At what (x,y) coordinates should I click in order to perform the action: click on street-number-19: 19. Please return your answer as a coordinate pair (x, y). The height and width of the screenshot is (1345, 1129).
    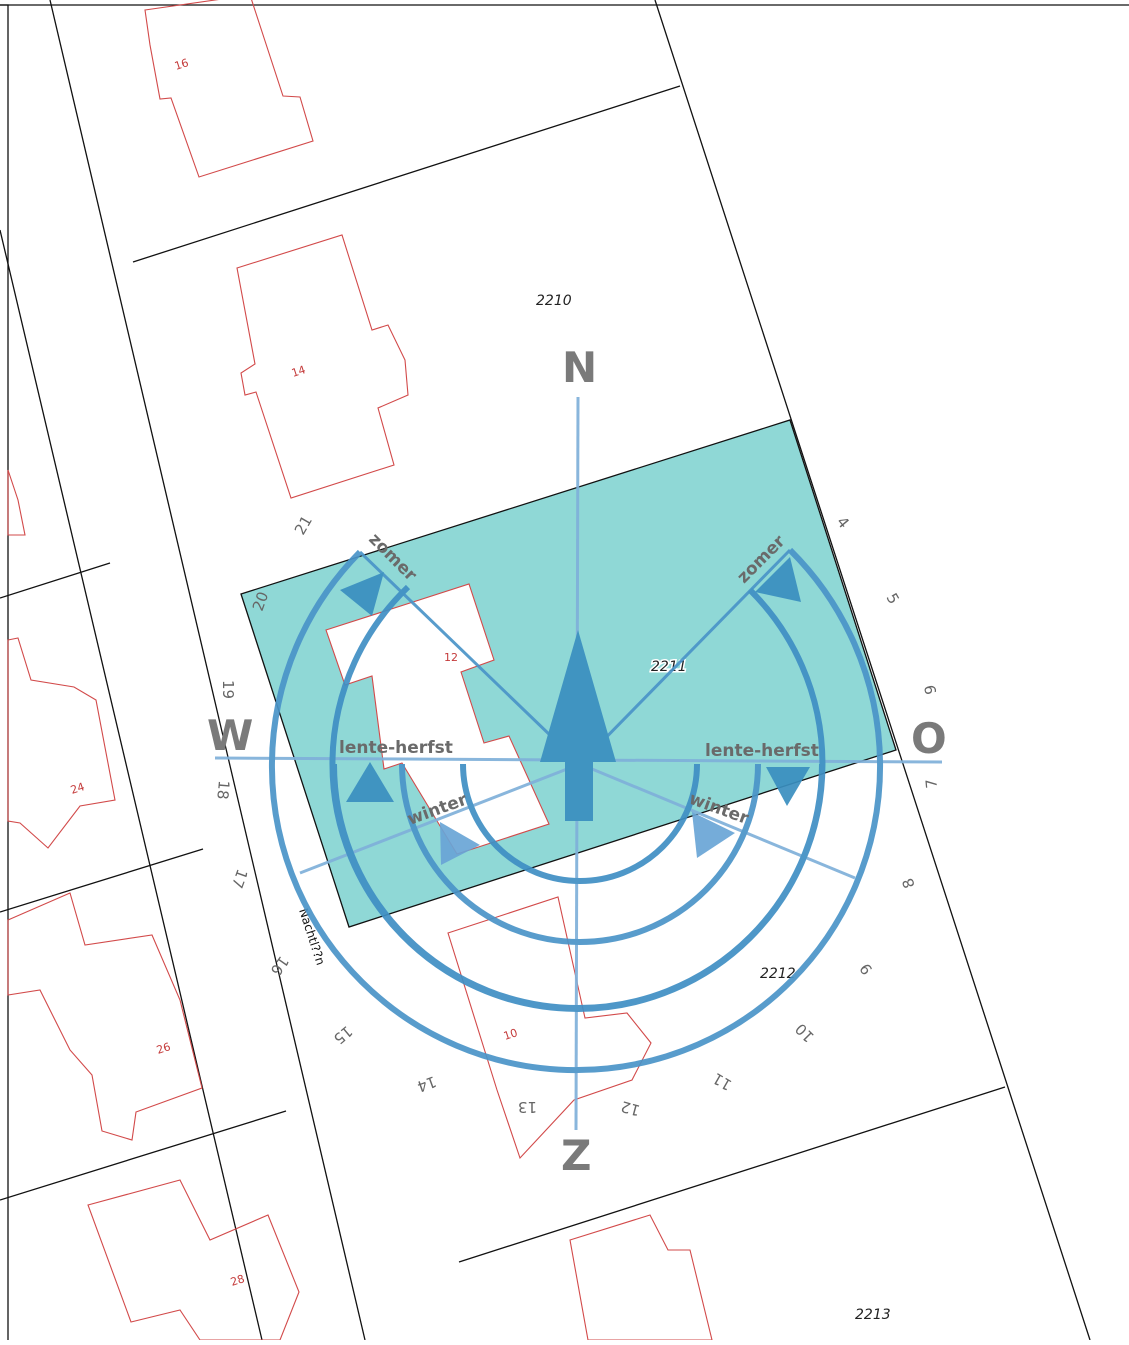
    Looking at the image, I should click on (228, 689).